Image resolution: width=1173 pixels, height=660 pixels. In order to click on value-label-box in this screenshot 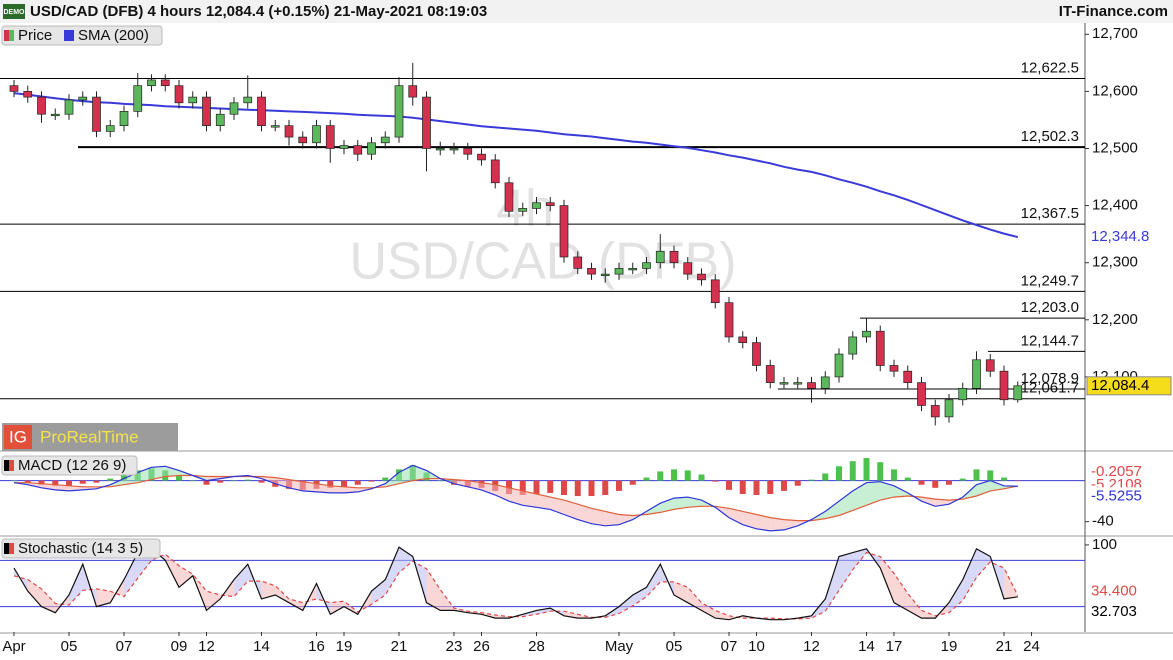, I will do `click(1129, 386)`.